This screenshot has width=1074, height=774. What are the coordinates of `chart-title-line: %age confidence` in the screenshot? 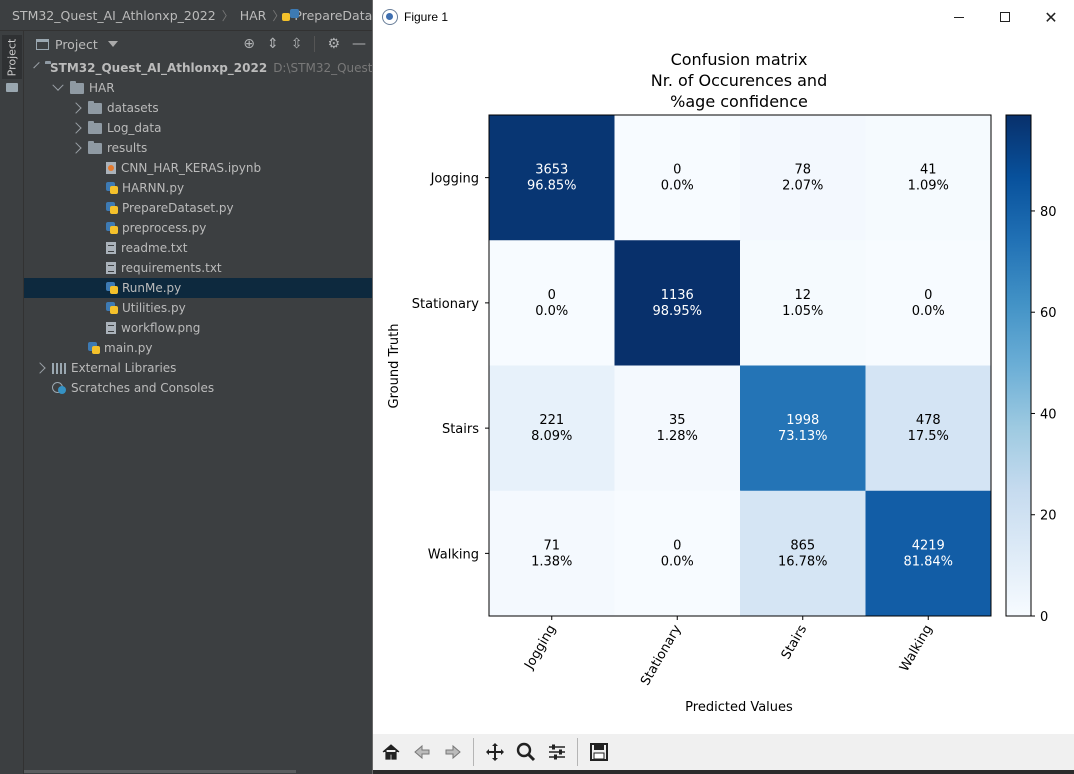 It's located at (739, 101).